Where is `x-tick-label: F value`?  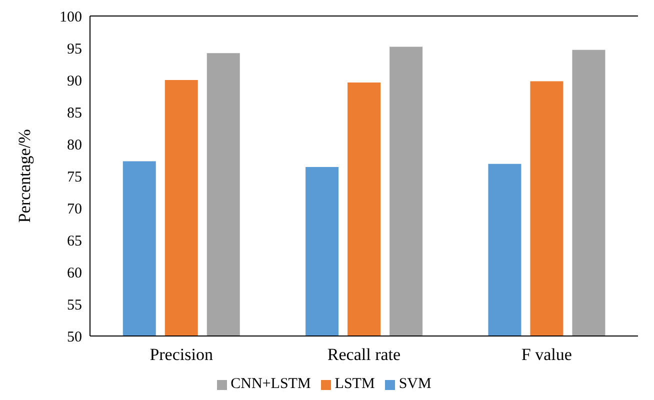
x-tick-label: F value is located at coordinates (546, 354).